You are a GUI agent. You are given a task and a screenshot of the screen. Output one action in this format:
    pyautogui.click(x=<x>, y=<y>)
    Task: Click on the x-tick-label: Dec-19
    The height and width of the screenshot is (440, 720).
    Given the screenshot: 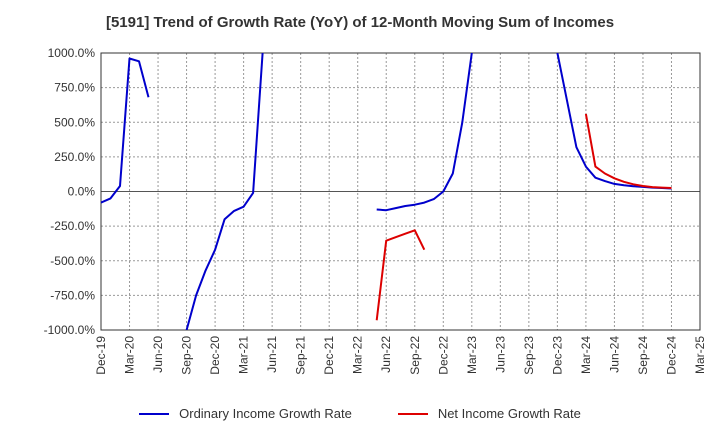 What is the action you would take?
    pyautogui.click(x=101, y=355)
    